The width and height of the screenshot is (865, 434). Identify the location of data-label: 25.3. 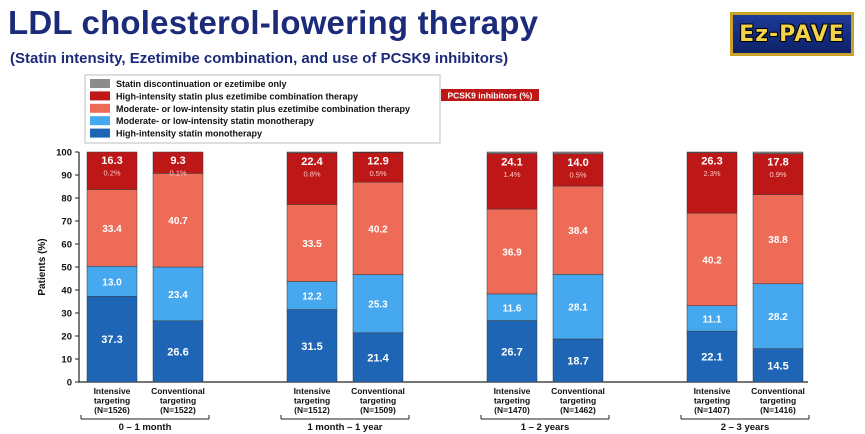
(378, 305).